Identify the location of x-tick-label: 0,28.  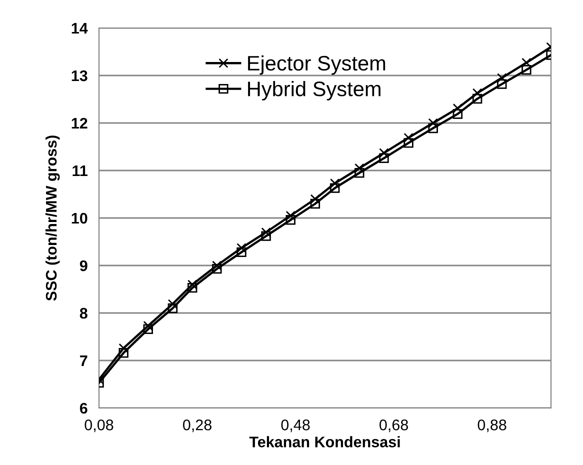
(197, 426).